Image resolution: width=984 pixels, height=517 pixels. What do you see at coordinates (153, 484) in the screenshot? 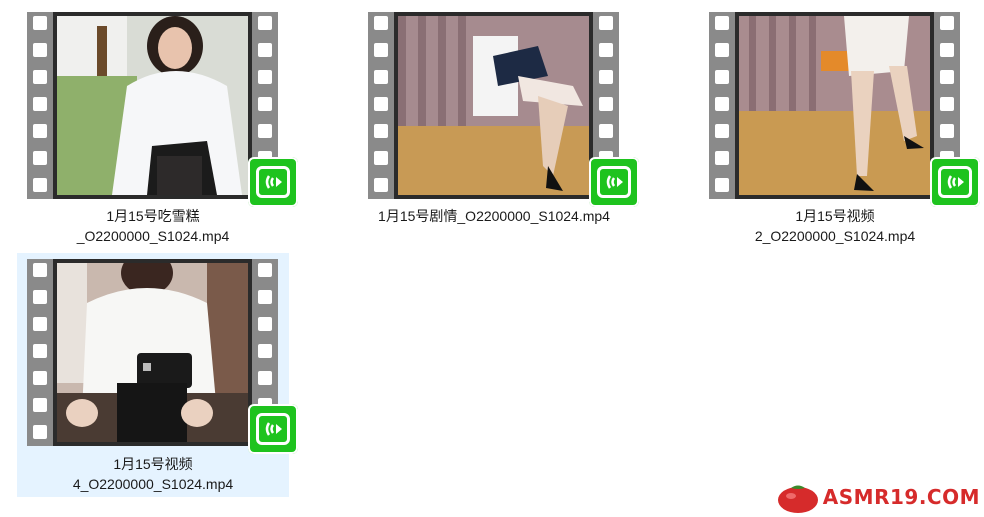
I see `file-name-line2: 4_O2200000_S1024.mp4` at bounding box center [153, 484].